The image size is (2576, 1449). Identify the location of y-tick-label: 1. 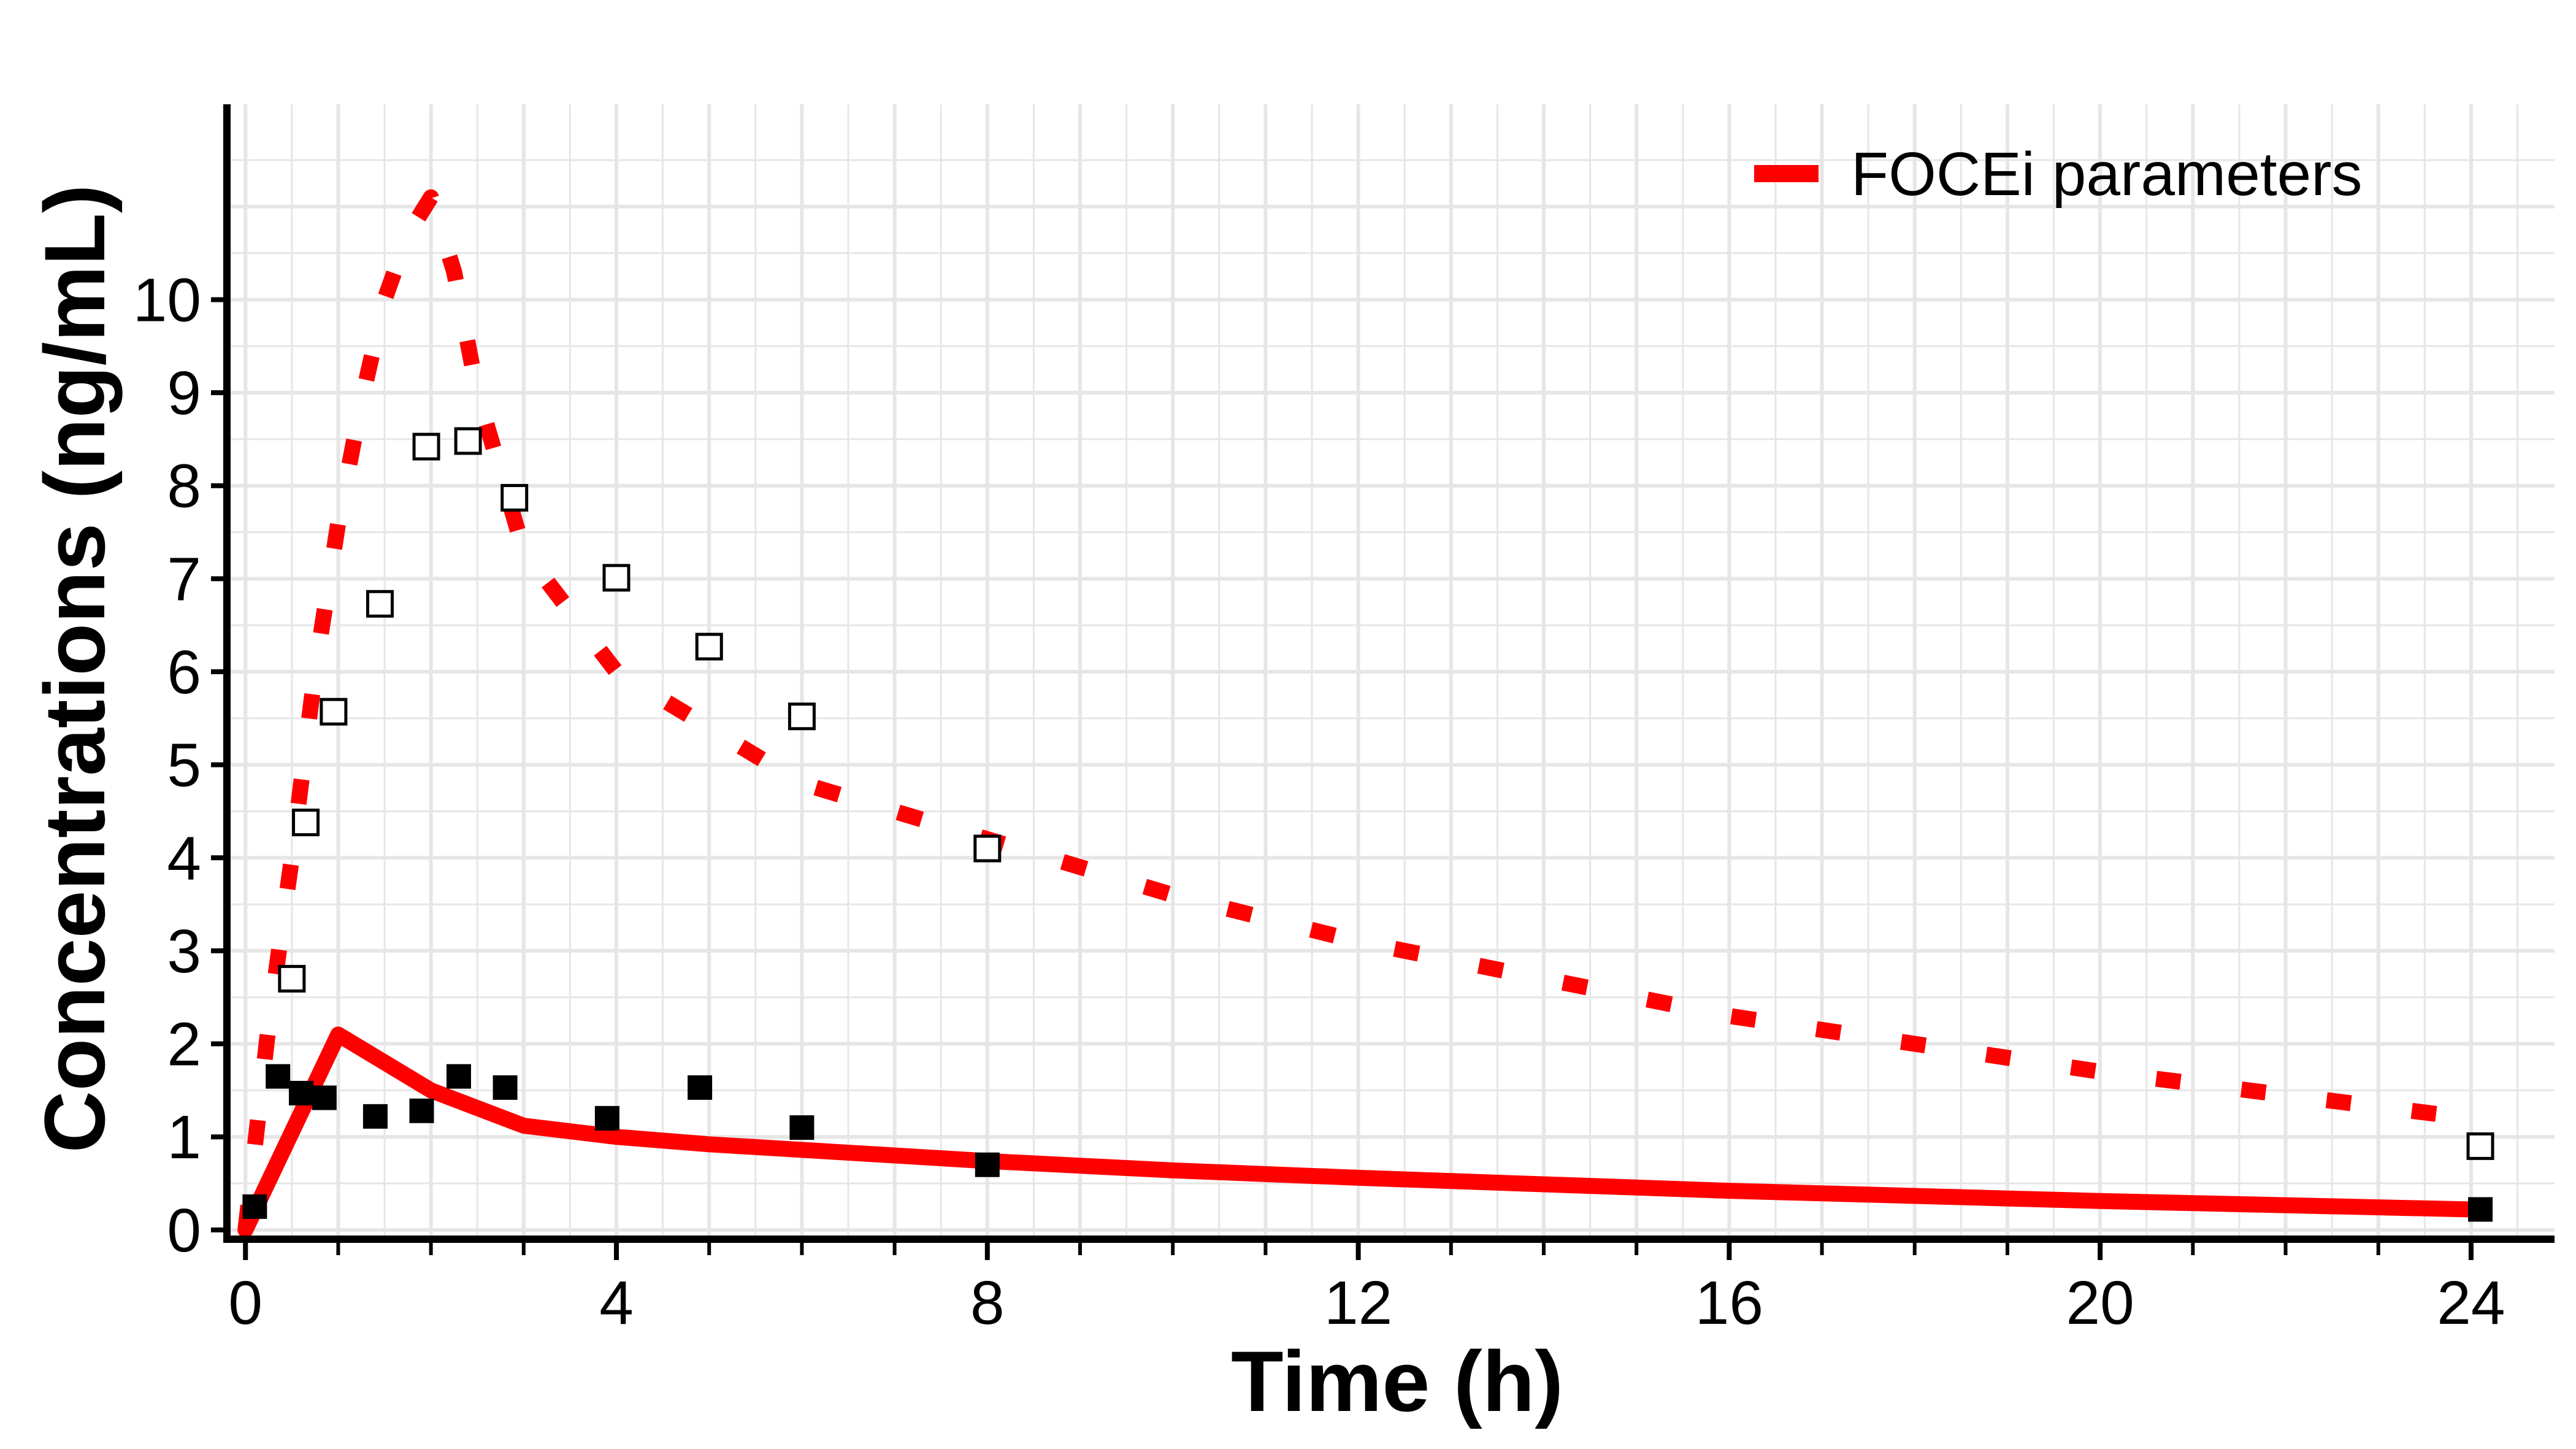
(184, 1137).